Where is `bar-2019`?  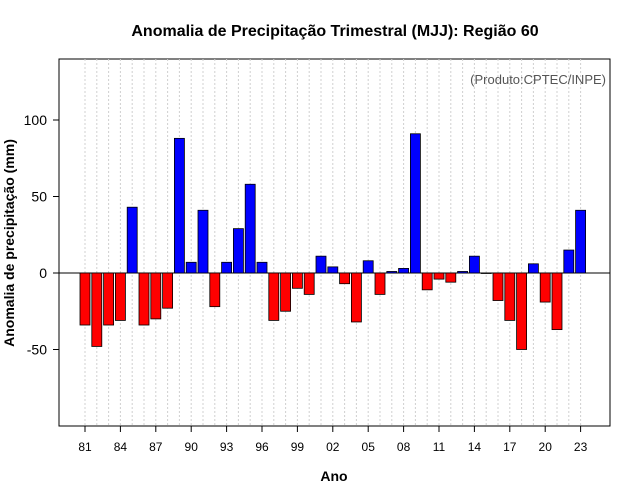
bar-2019 is located at coordinates (533, 268).